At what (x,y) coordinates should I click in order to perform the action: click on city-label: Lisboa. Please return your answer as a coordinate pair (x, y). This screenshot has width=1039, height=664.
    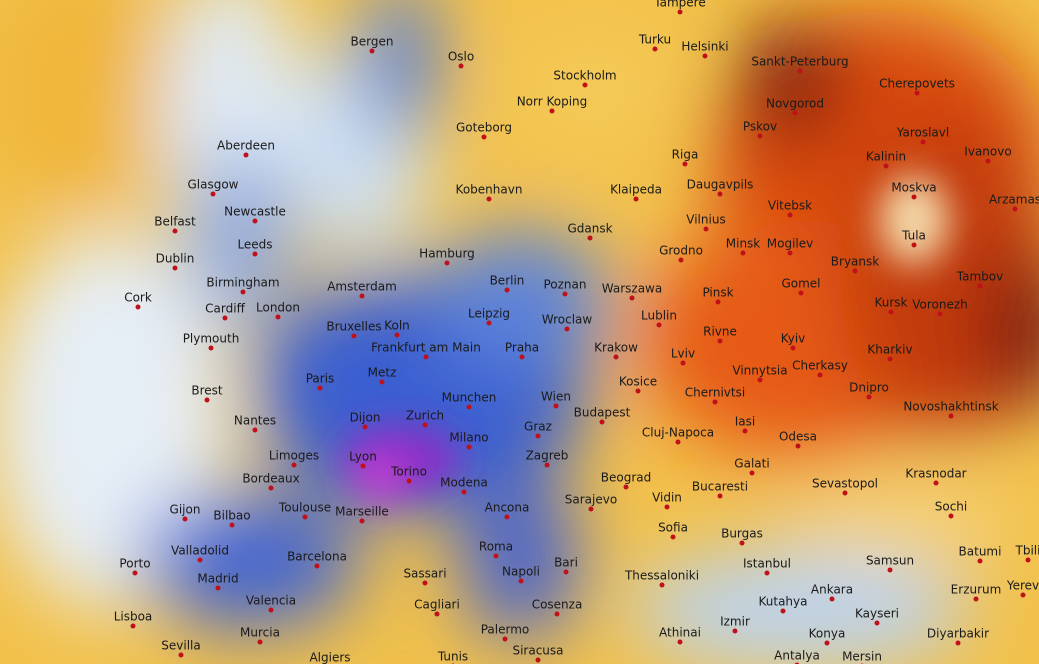
    Looking at the image, I should click on (133, 617).